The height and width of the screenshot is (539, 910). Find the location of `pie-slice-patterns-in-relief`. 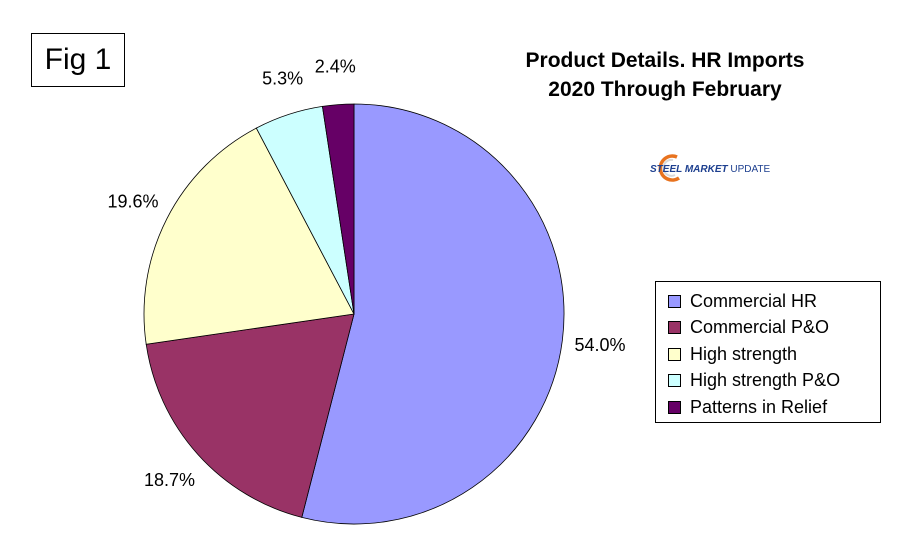

pie-slice-patterns-in-relief is located at coordinates (338, 209).